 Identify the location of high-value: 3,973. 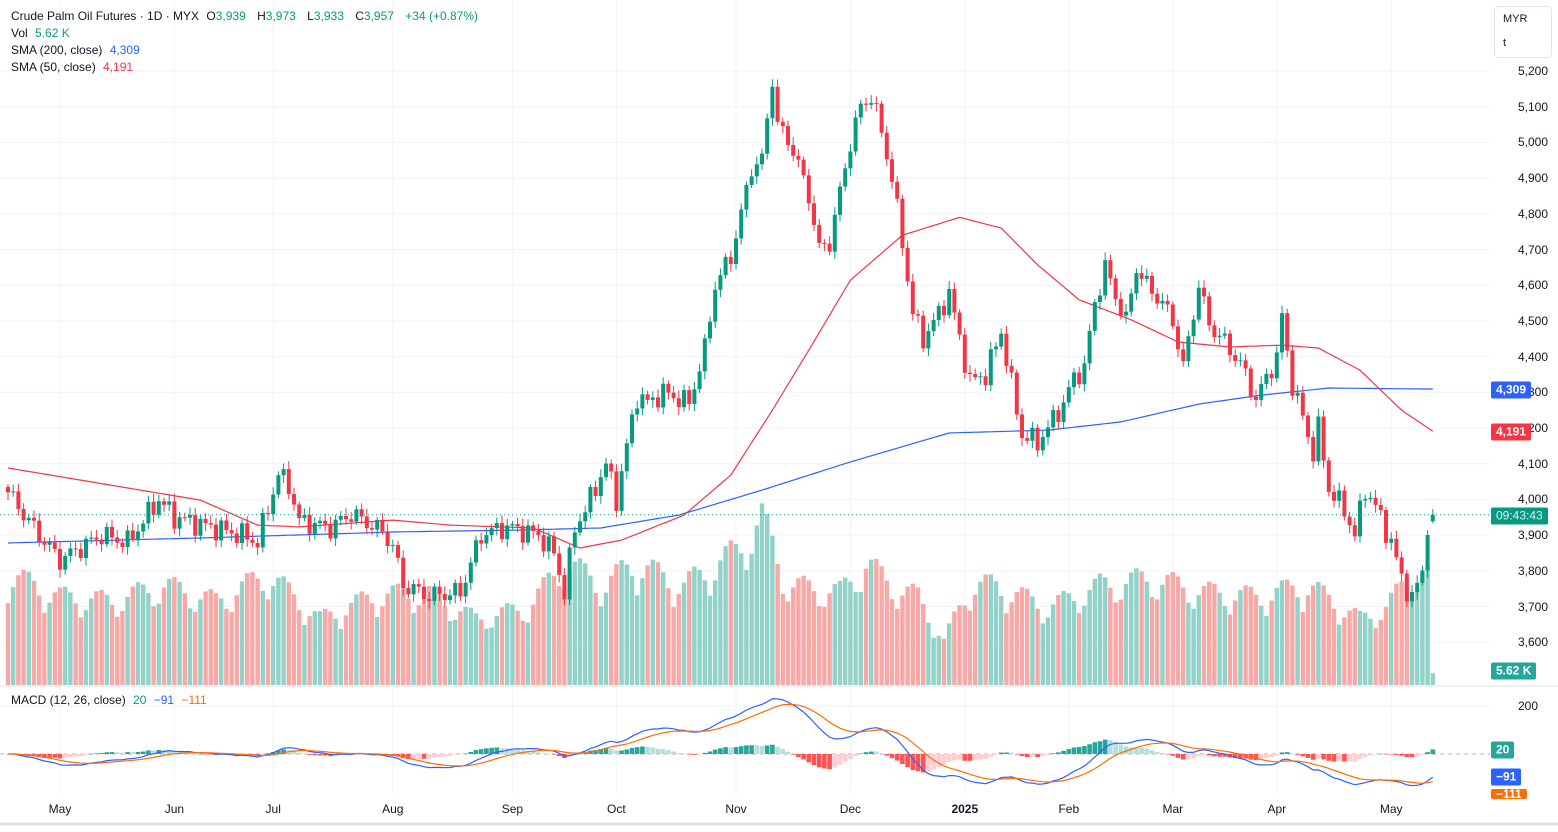
(280, 16).